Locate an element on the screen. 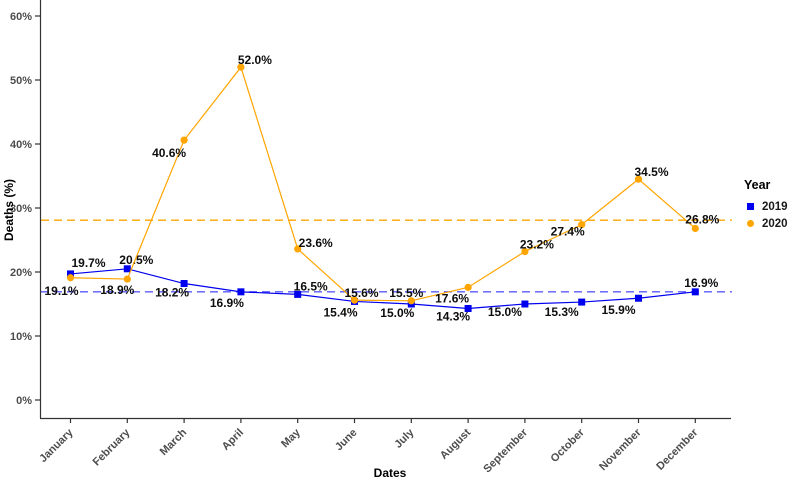 This screenshot has height=487, width=791. data-point-2019-january is located at coordinates (70, 274).